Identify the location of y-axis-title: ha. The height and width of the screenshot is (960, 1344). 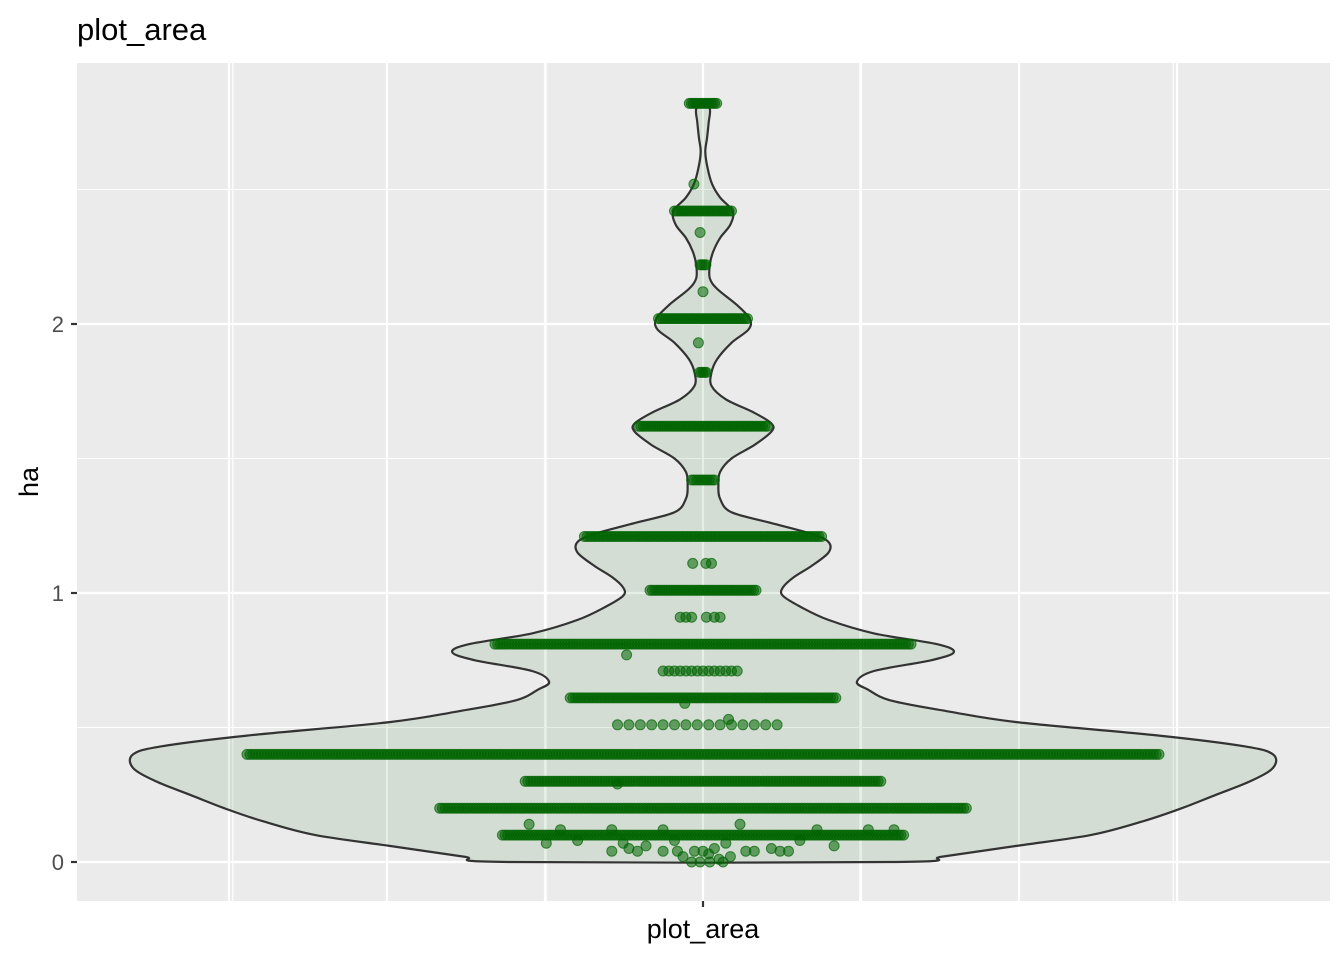
(29, 481).